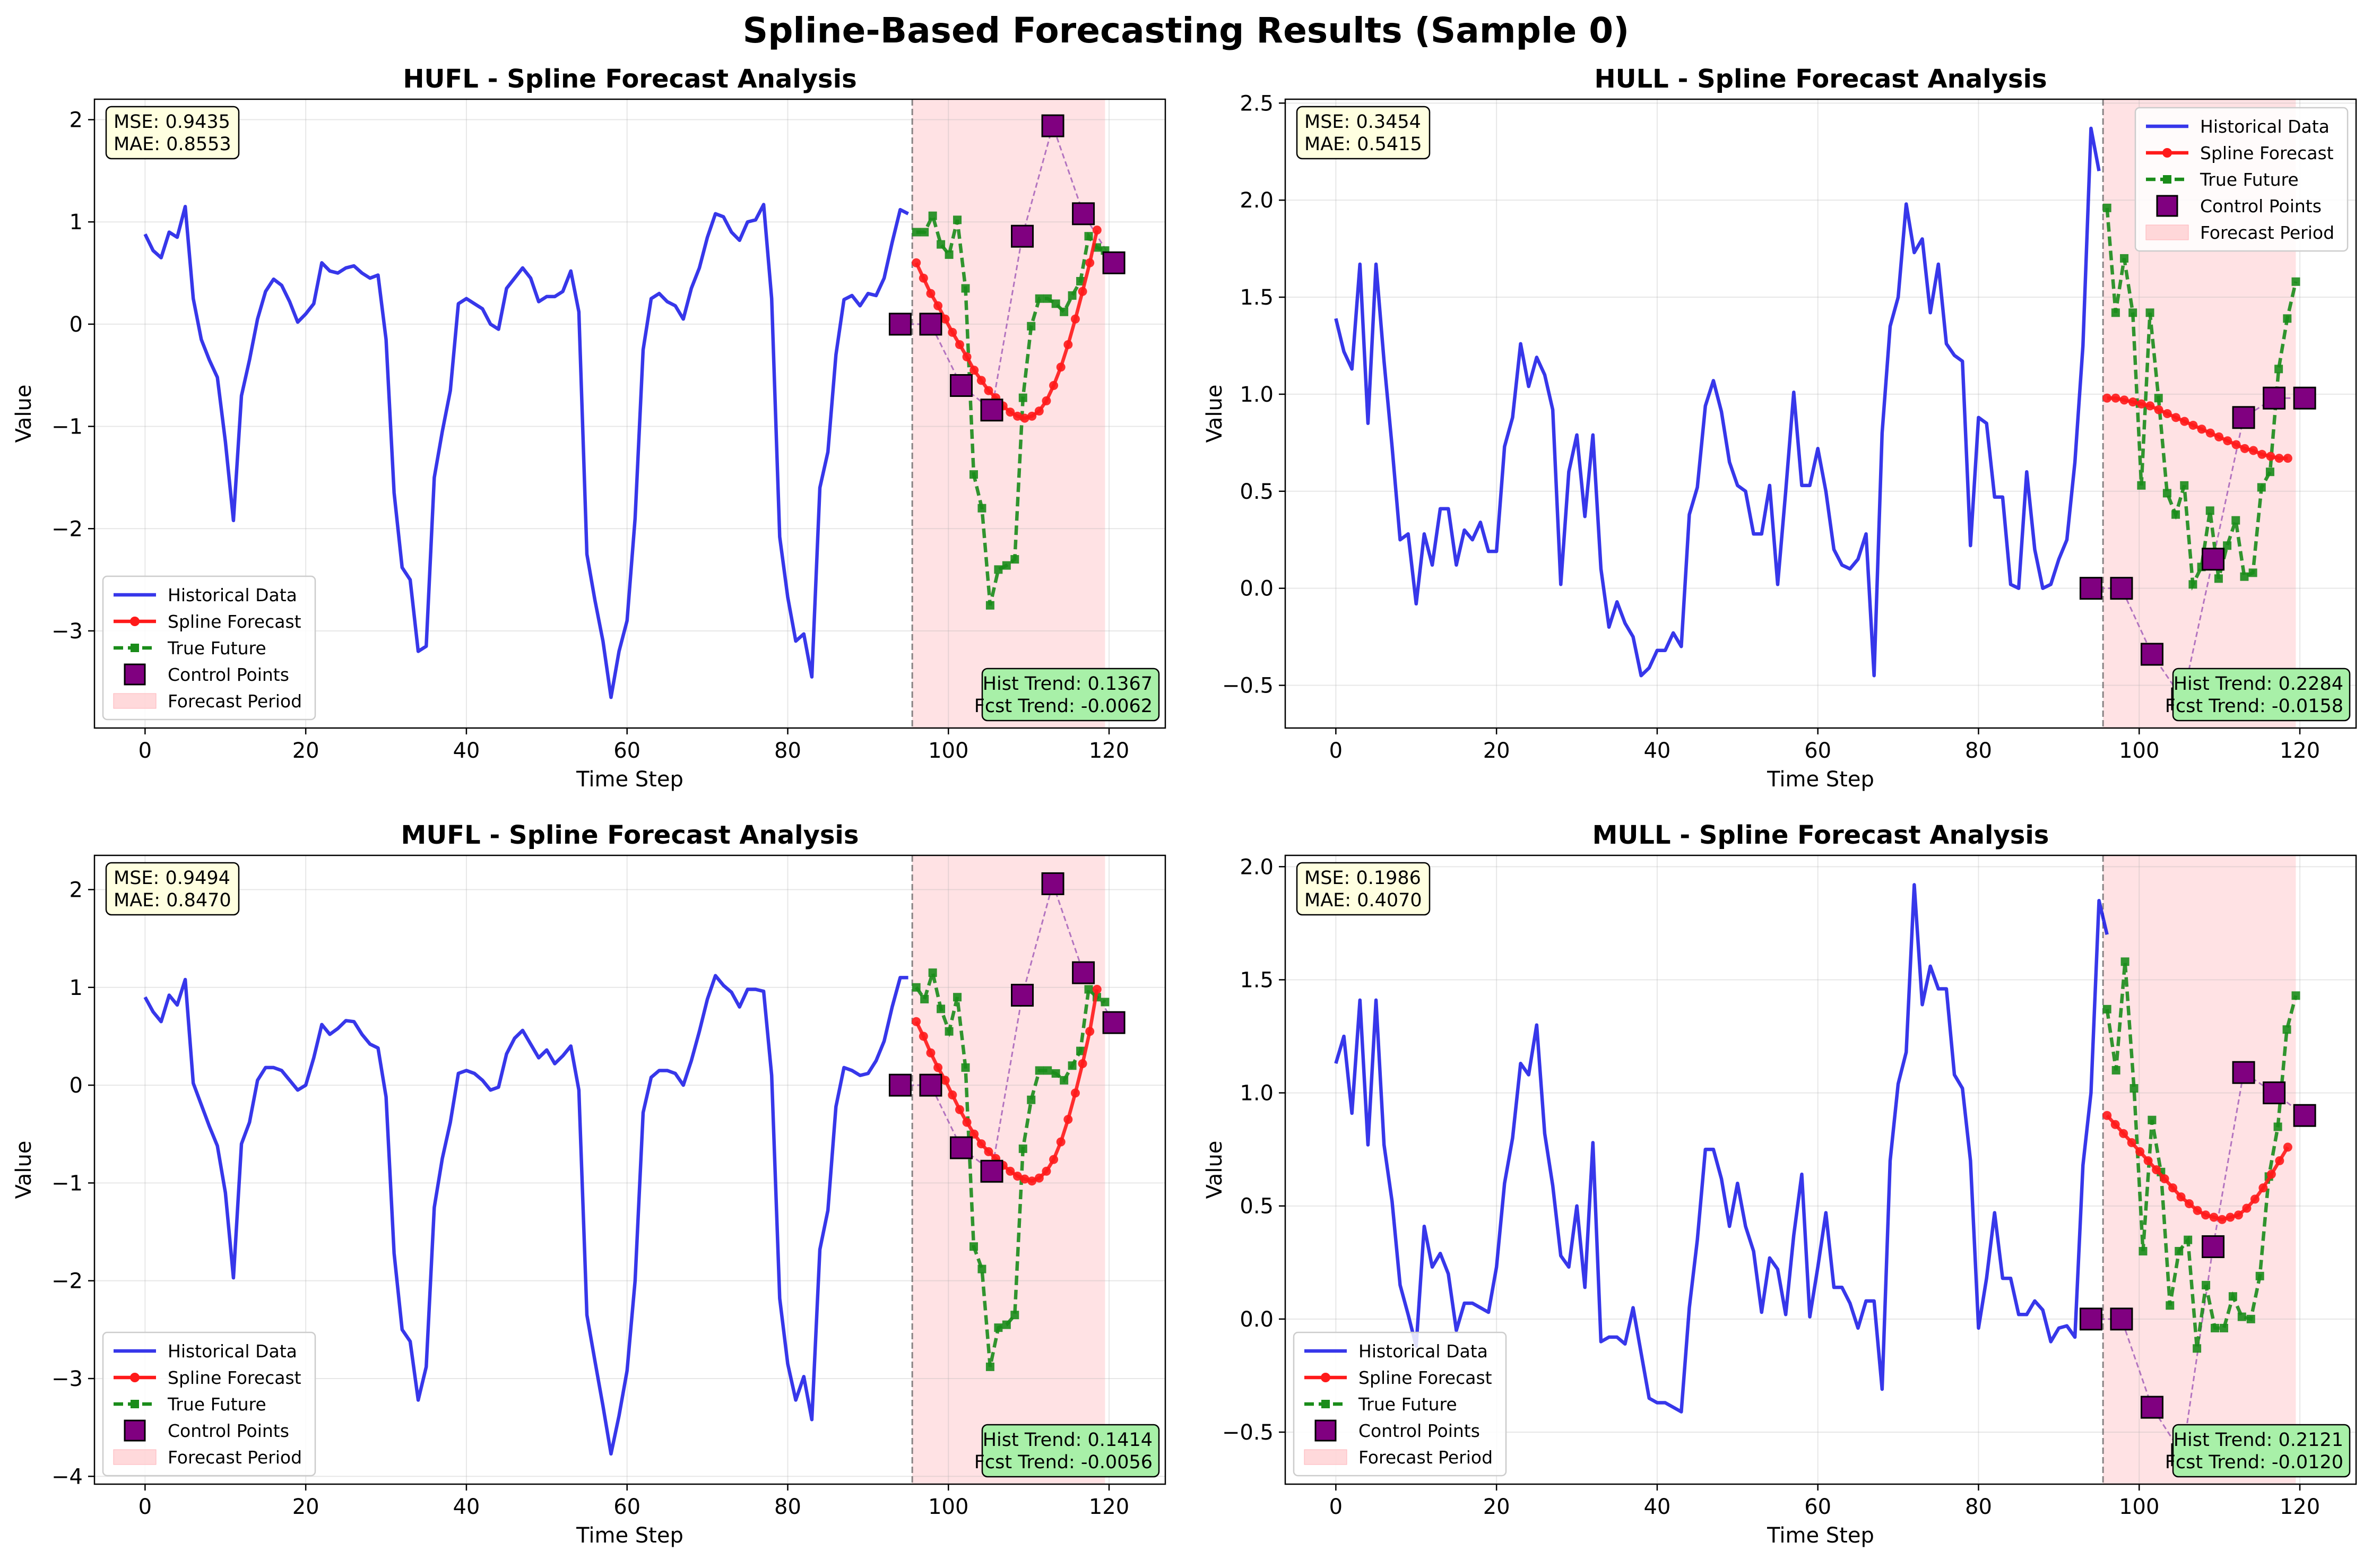 The height and width of the screenshot is (1568, 2372). I want to click on legend-label: Forecast Period, so click(2267, 232).